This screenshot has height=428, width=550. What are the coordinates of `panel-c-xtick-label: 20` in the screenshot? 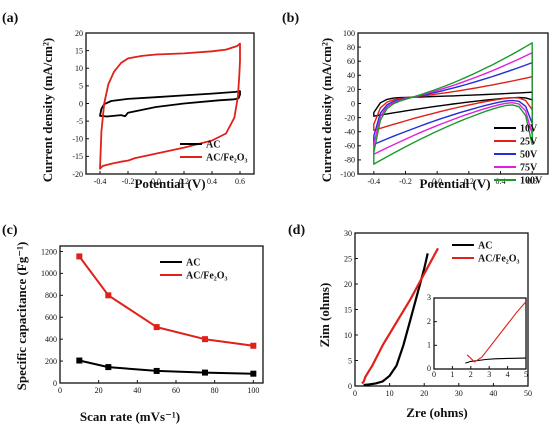 It's located at (99, 390).